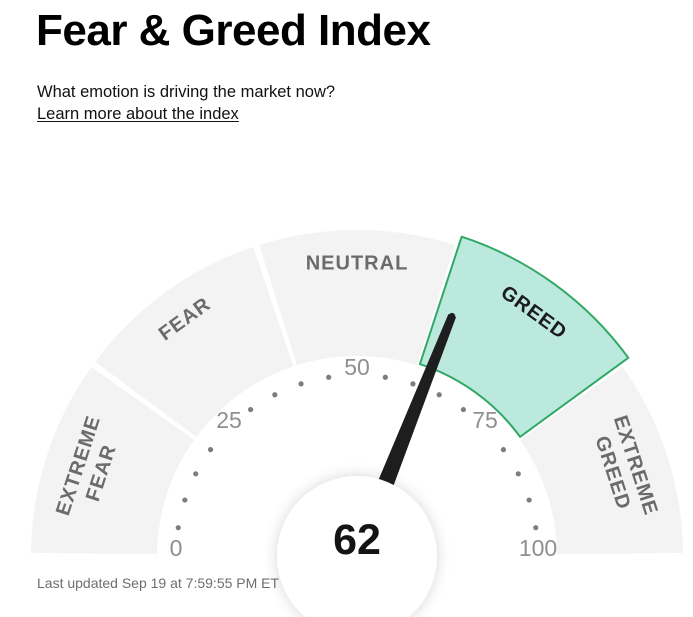 The width and height of the screenshot is (693, 617). Describe the element at coordinates (229, 420) in the screenshot. I see `tick-label: 25` at that location.